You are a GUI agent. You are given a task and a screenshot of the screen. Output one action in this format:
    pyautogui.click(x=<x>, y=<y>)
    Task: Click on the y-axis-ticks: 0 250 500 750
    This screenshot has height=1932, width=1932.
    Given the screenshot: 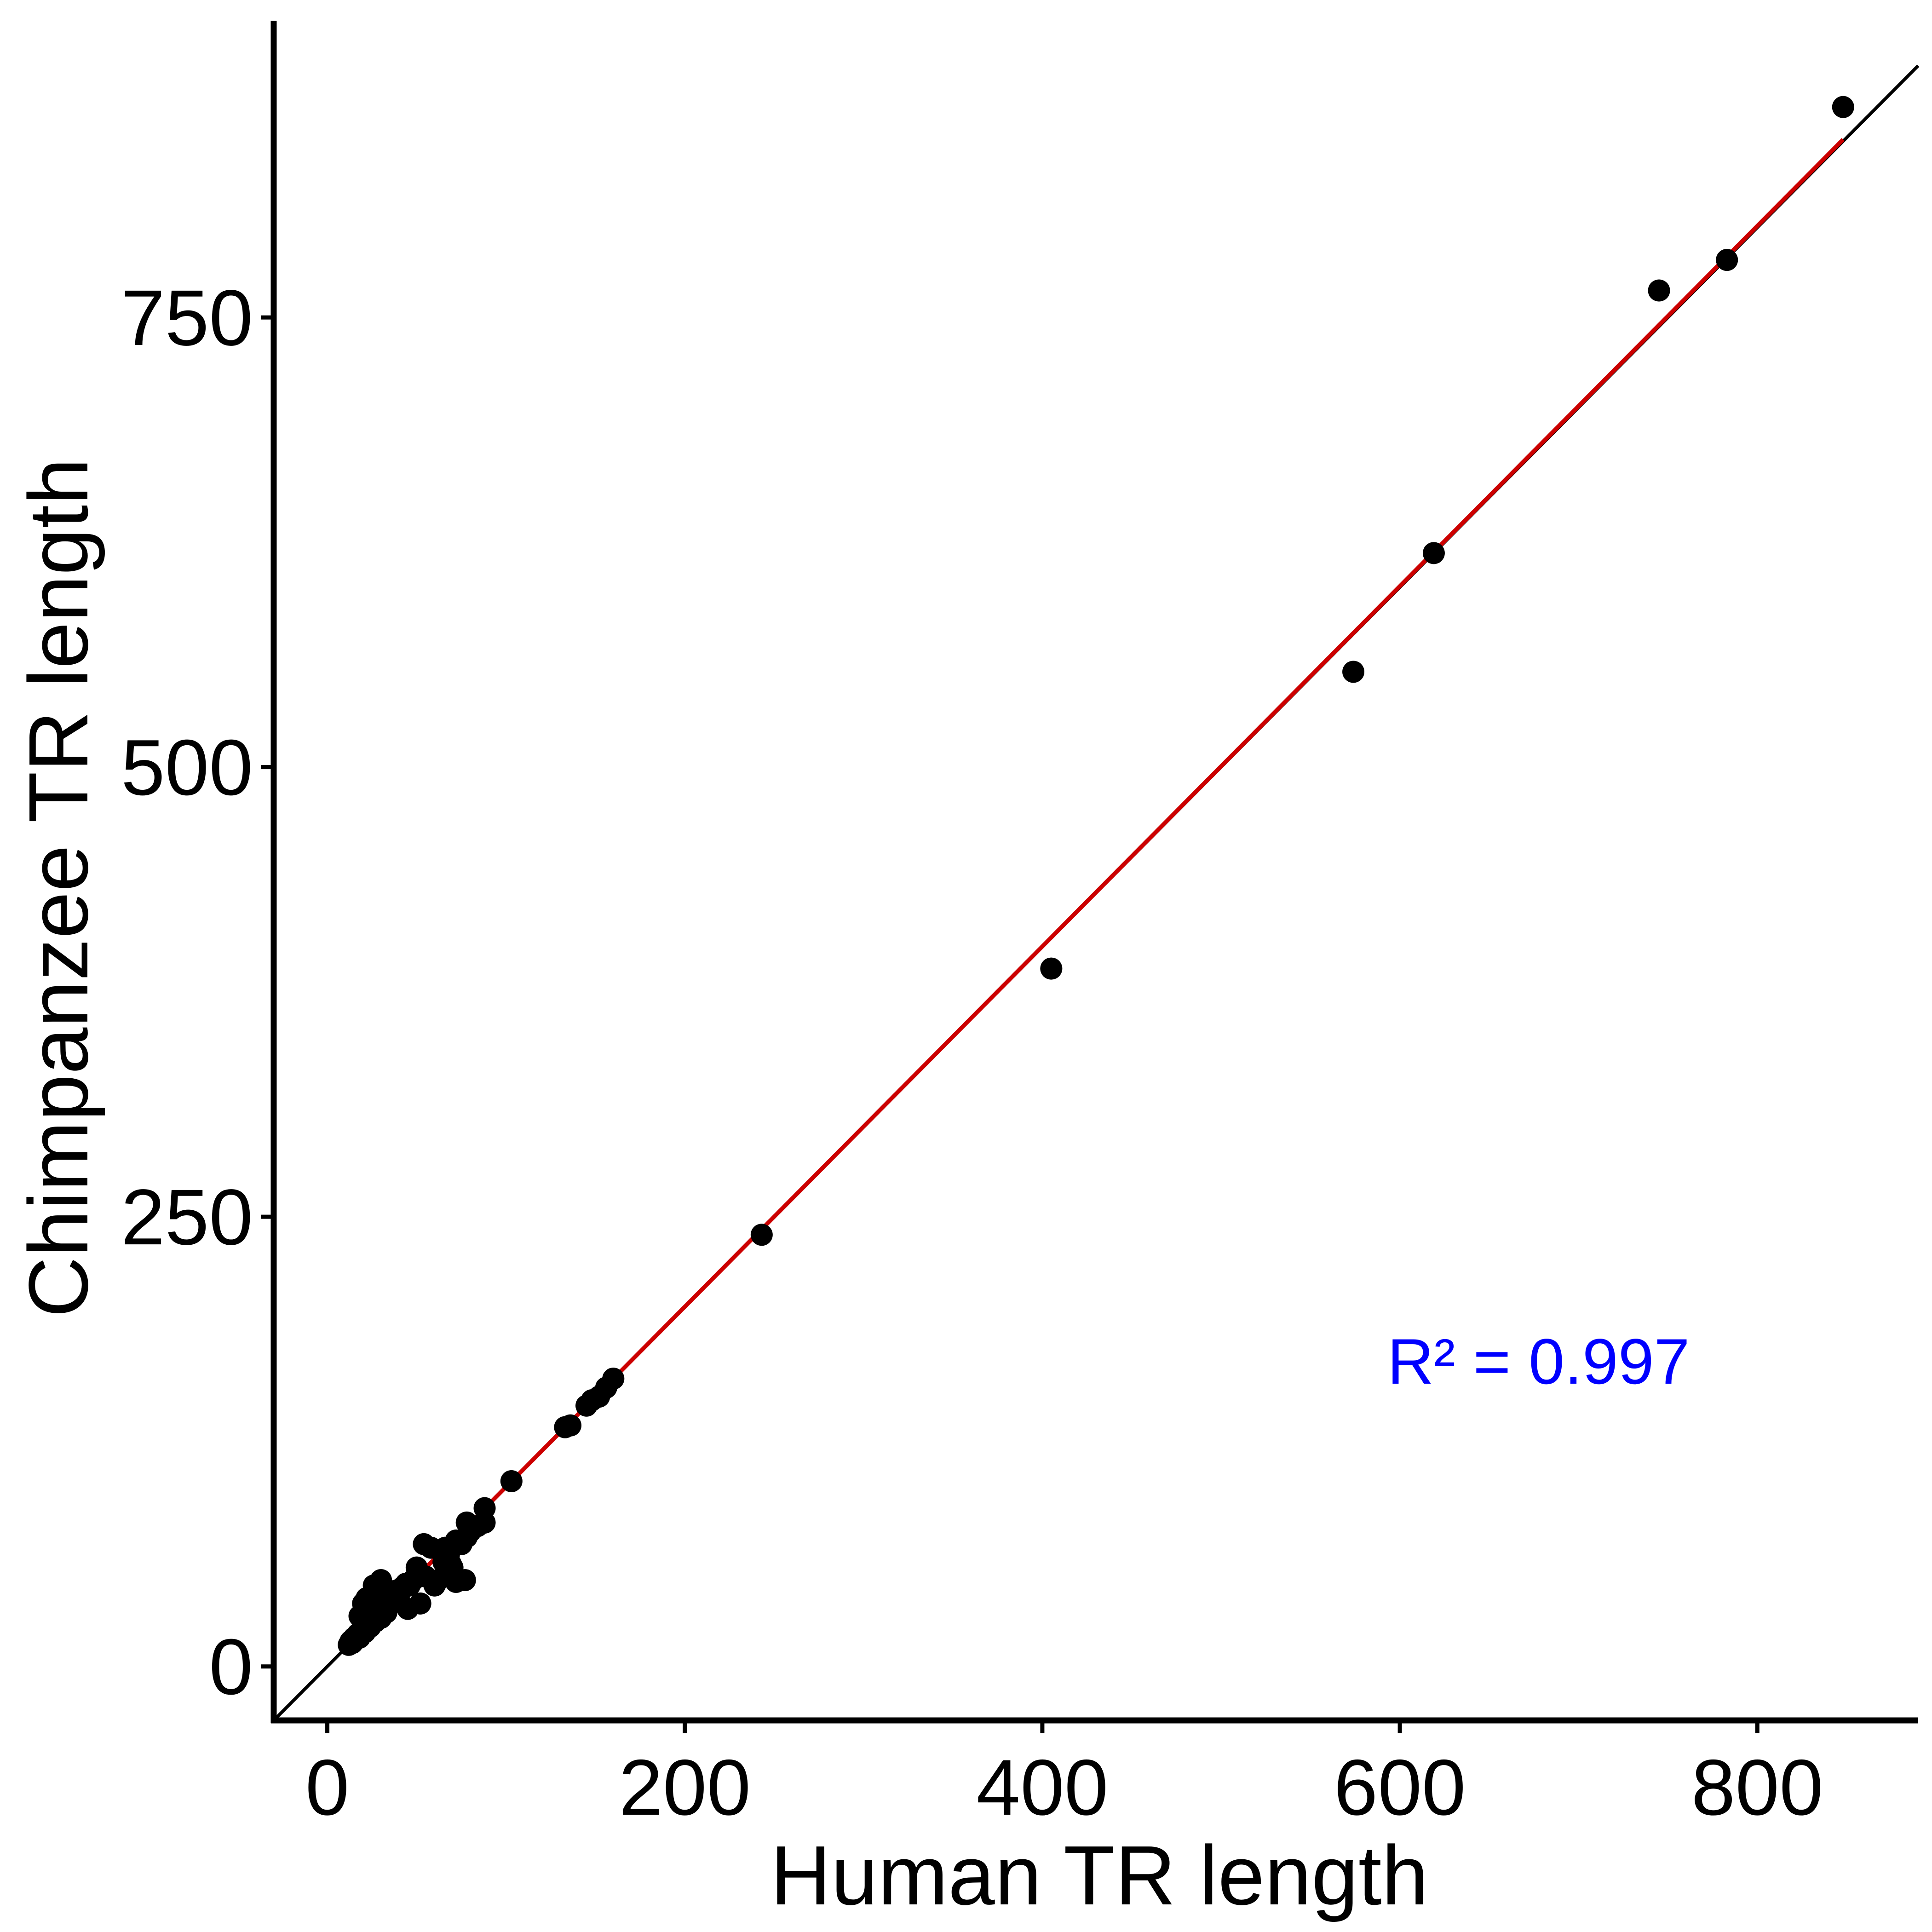 What is the action you would take?
    pyautogui.click(x=197, y=993)
    